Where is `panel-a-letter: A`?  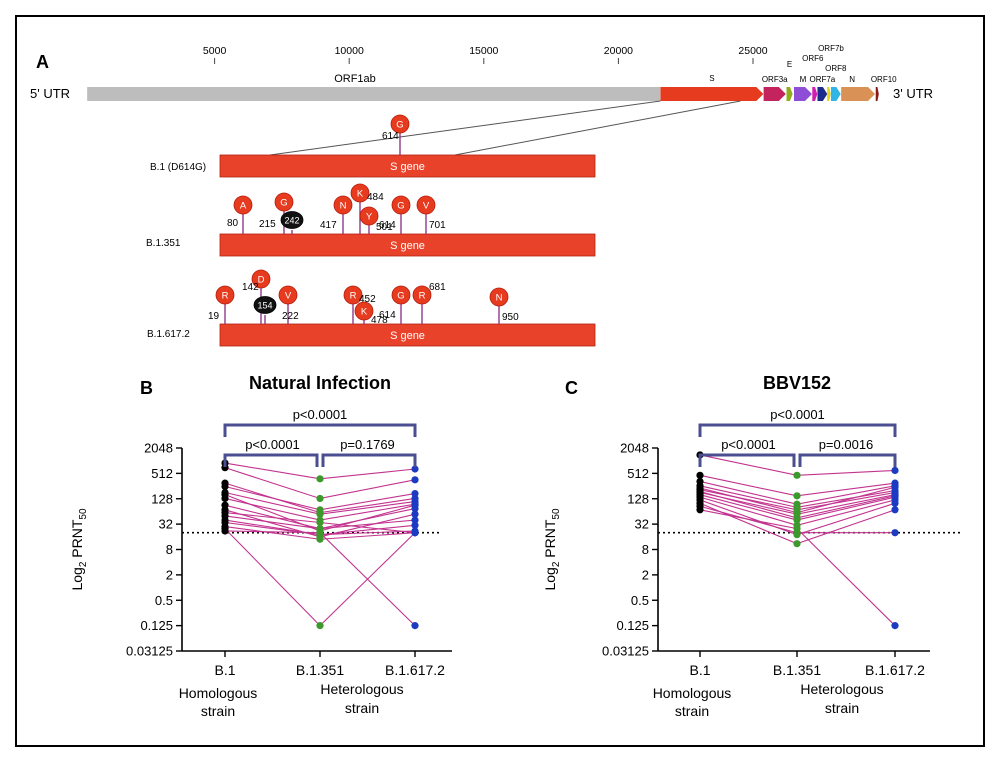 panel-a-letter: A is located at coordinates (42, 62).